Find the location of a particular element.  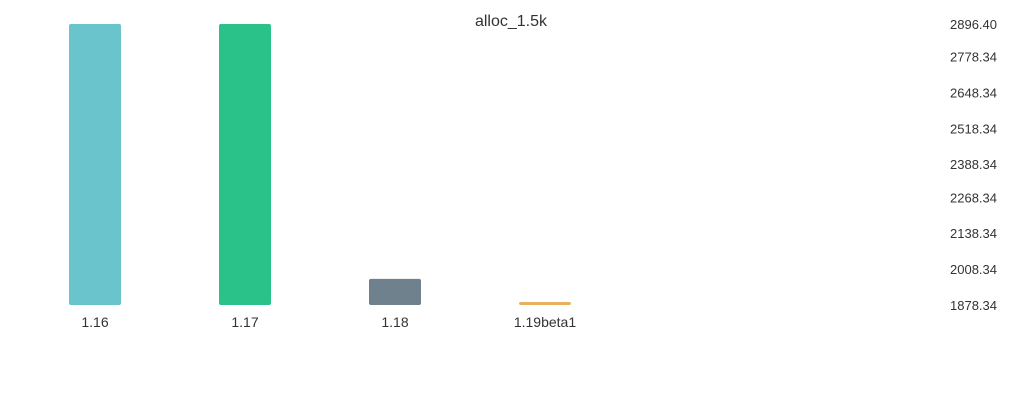

y-tick-label: 2008.34 is located at coordinates (973, 269).